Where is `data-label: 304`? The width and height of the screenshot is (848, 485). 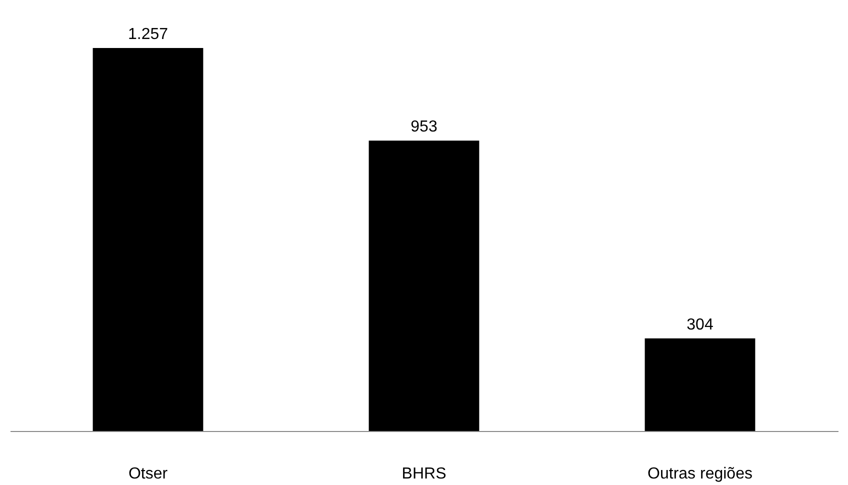
data-label: 304 is located at coordinates (700, 325).